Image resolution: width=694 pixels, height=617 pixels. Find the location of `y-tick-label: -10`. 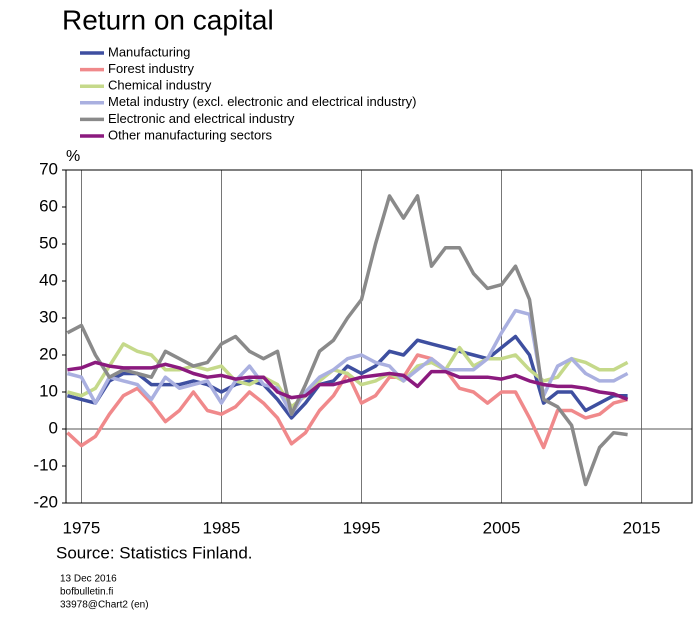

y-tick-label: -10 is located at coordinates (45, 464).